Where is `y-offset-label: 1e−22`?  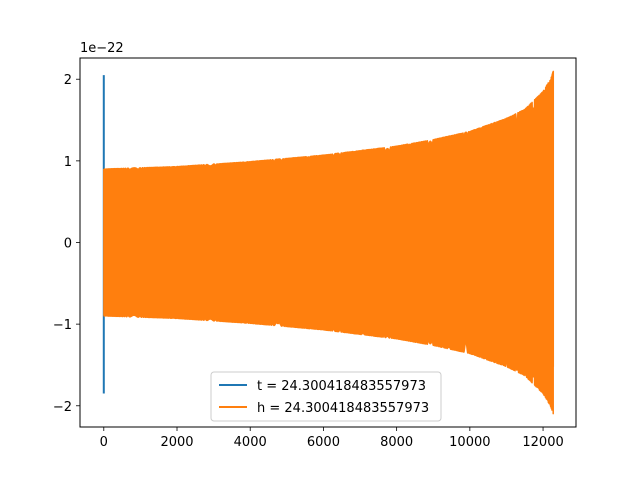 y-offset-label: 1e−22 is located at coordinates (102, 48).